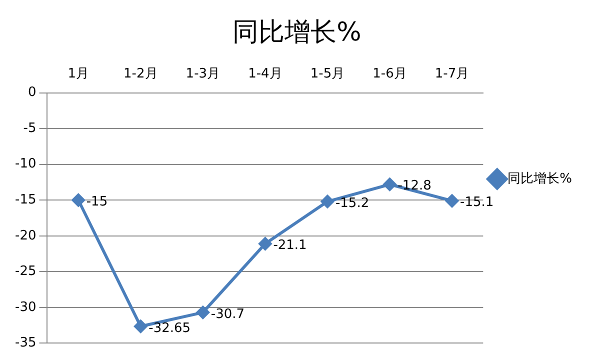  I want to click on y-tick-label: -5, so click(29, 128).